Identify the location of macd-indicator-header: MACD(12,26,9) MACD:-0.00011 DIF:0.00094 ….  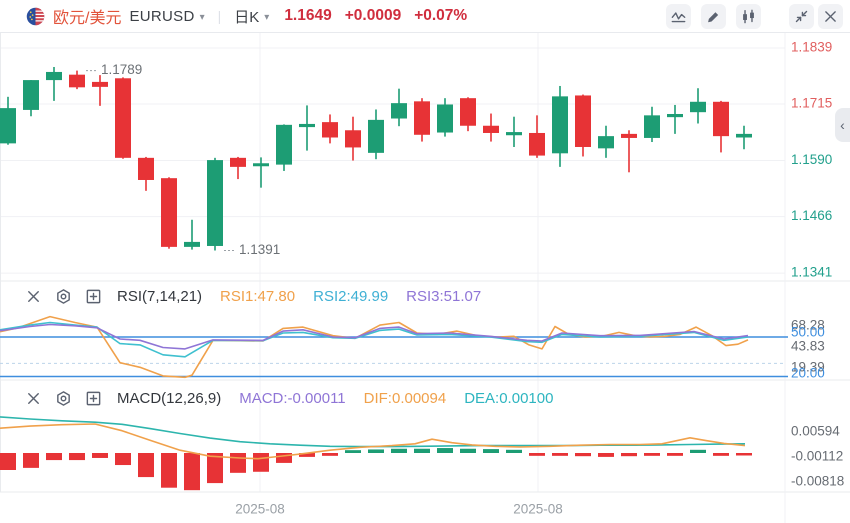
(276, 398).